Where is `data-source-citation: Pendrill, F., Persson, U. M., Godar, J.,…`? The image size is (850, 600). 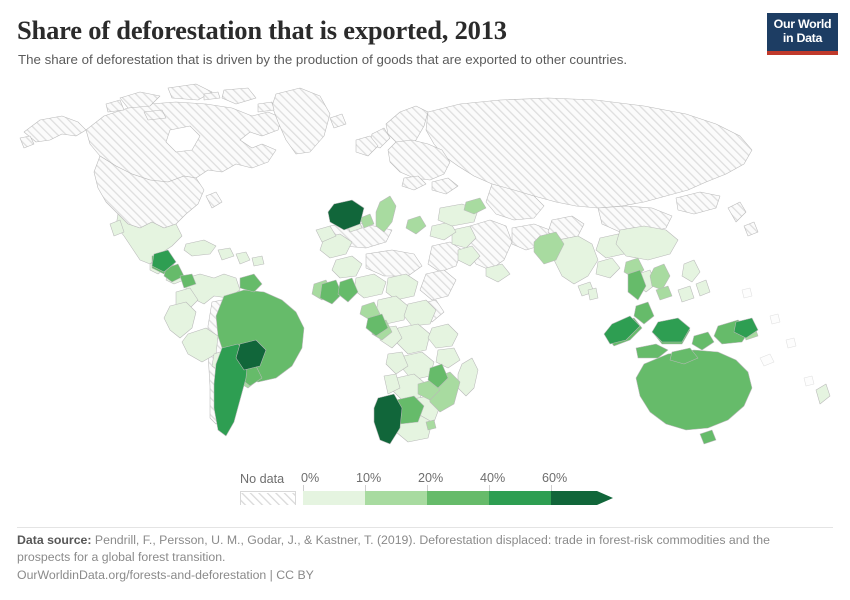 data-source-citation: Pendrill, F., Persson, U. M., Godar, J.,… is located at coordinates (393, 548).